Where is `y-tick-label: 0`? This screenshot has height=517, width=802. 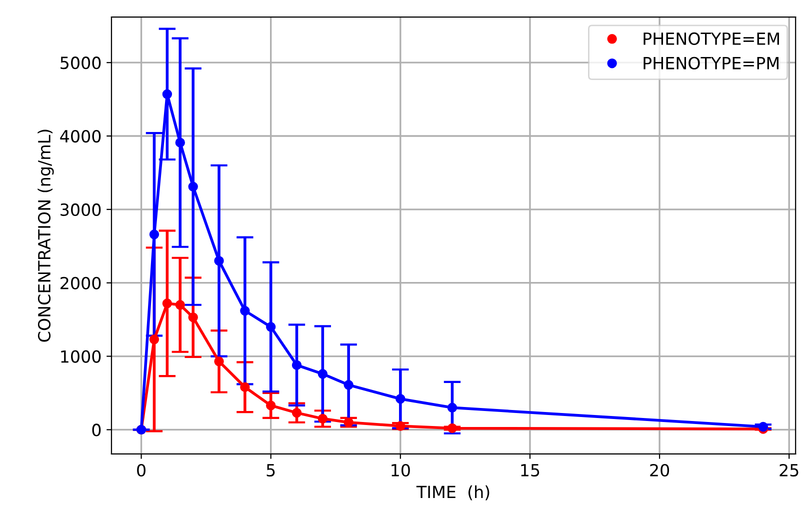
y-tick-label: 0 is located at coordinates (96, 430).